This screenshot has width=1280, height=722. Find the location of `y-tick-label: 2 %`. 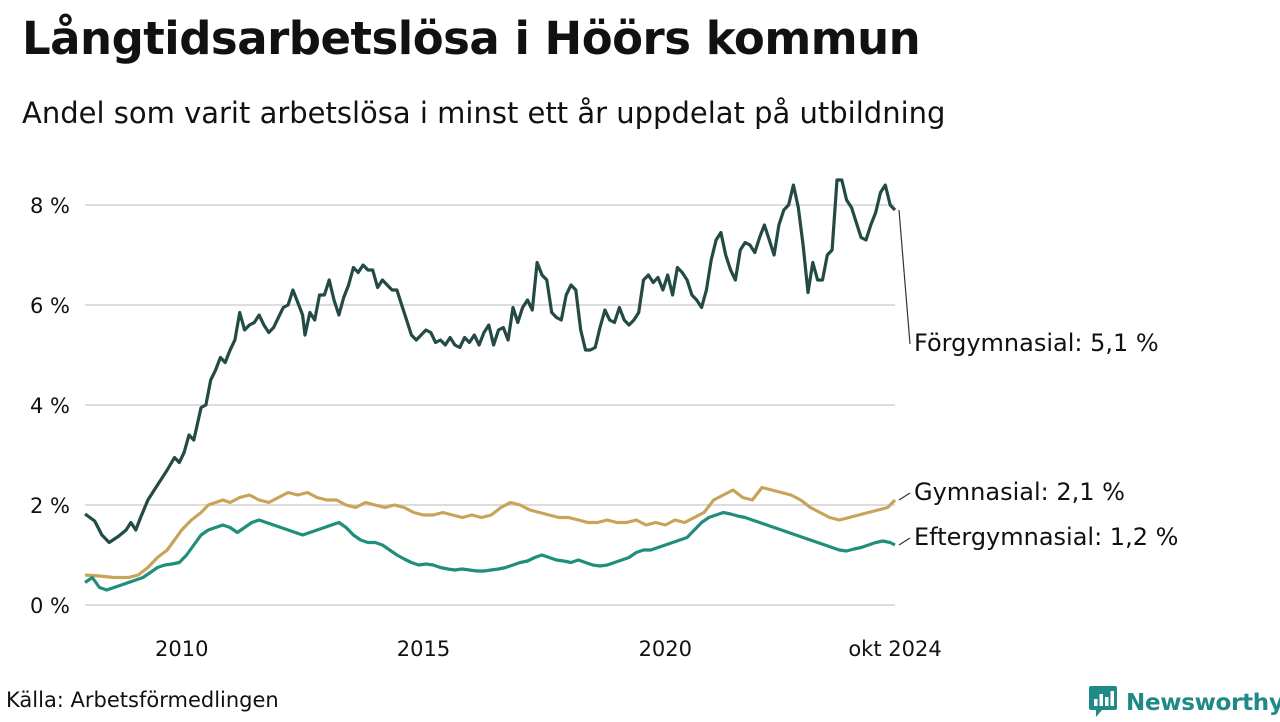

y-tick-label: 2 % is located at coordinates (50, 506).